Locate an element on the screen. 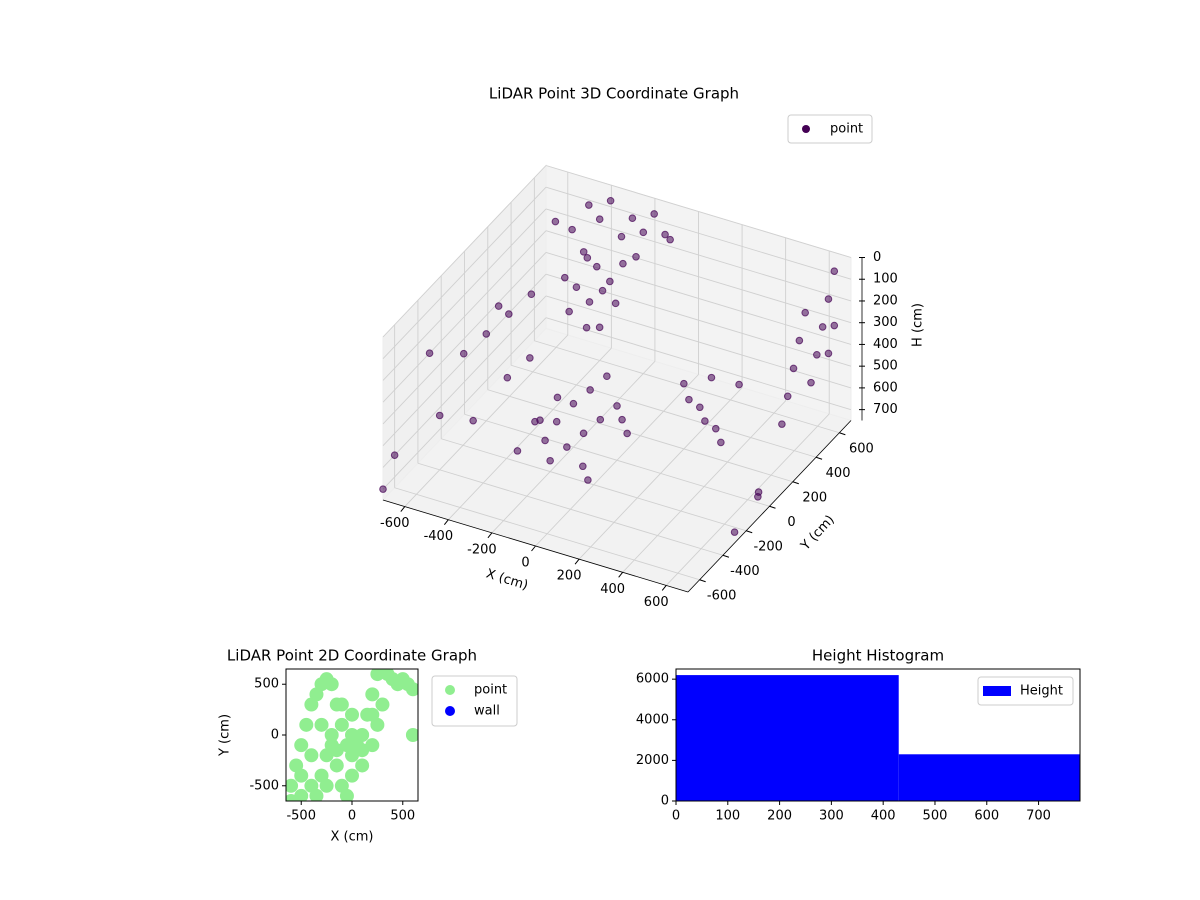 Image resolution: width=1200 pixels, height=900 pixels. z-tick-label: 700 is located at coordinates (885, 409).